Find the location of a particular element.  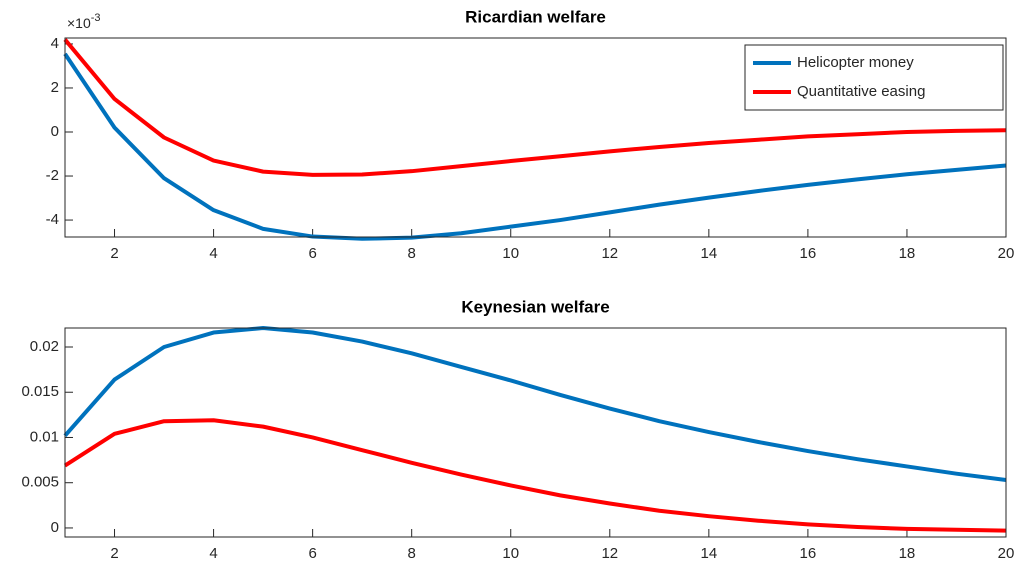

y-tick-label: -4 is located at coordinates (52, 219).